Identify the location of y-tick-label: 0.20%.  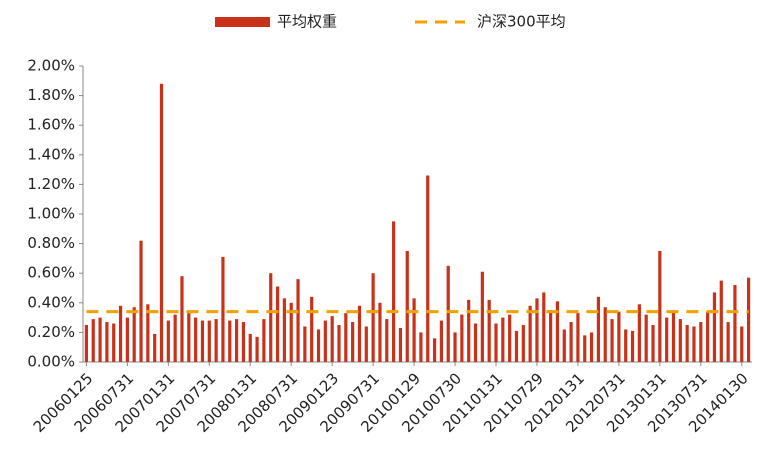
(51, 332).